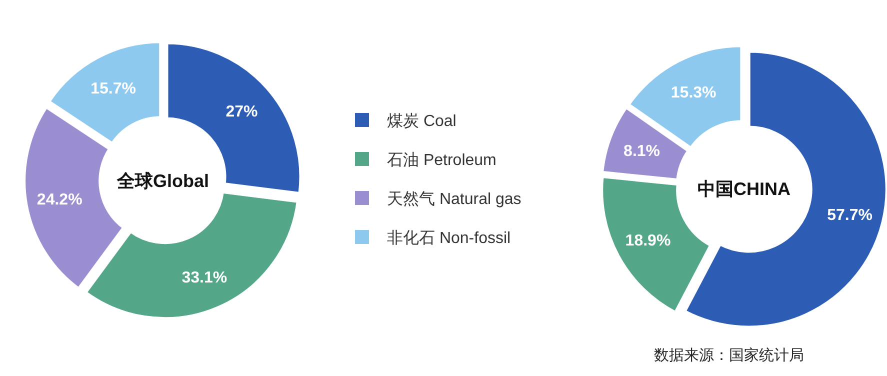  Describe the element at coordinates (729, 355) in the screenshot. I see `source-note: 数据来源：国家统计局` at that location.